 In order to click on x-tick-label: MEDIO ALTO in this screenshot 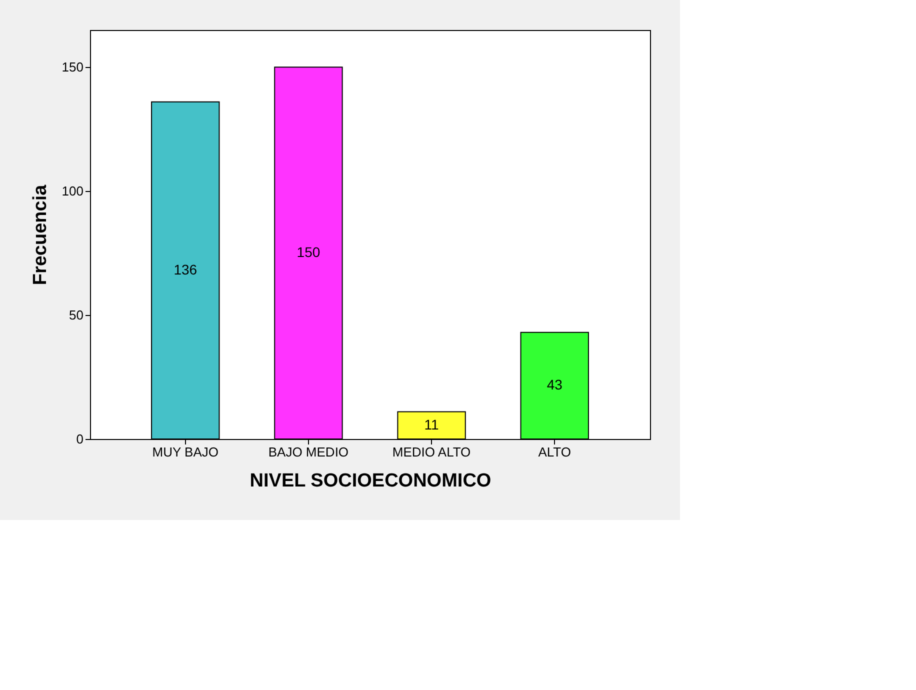, I will do `click(431, 452)`.